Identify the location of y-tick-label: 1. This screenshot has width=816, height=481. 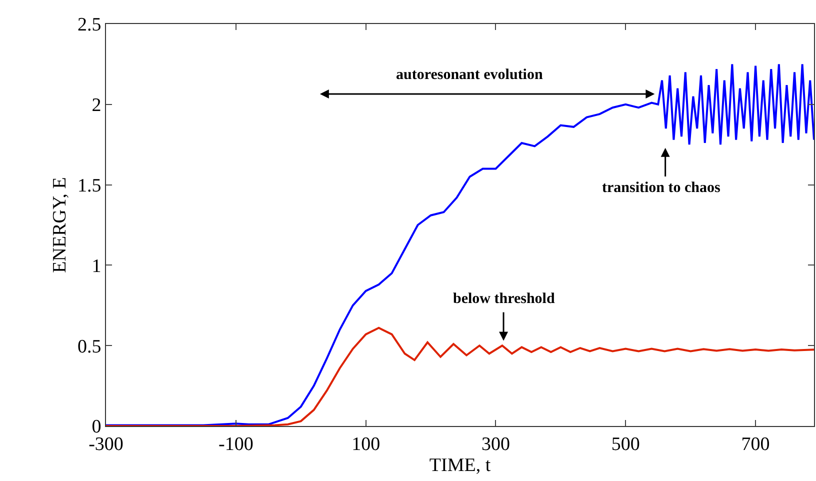
(97, 266).